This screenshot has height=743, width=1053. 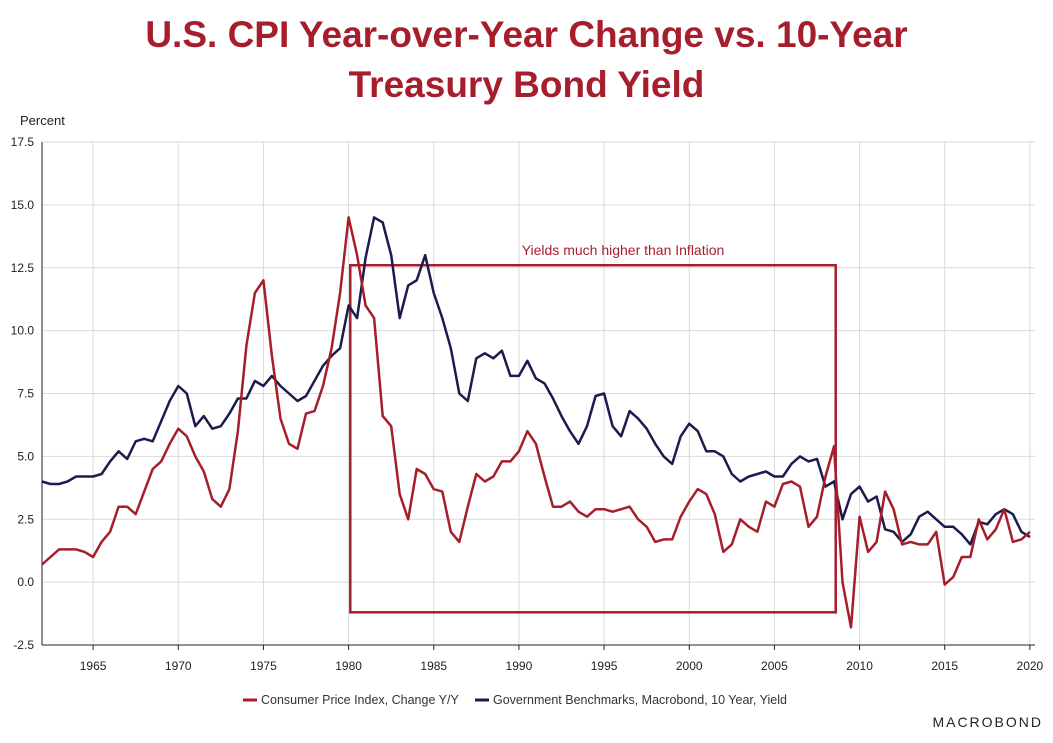 What do you see at coordinates (25, 456) in the screenshot?
I see `y-tick-label: 5.0` at bounding box center [25, 456].